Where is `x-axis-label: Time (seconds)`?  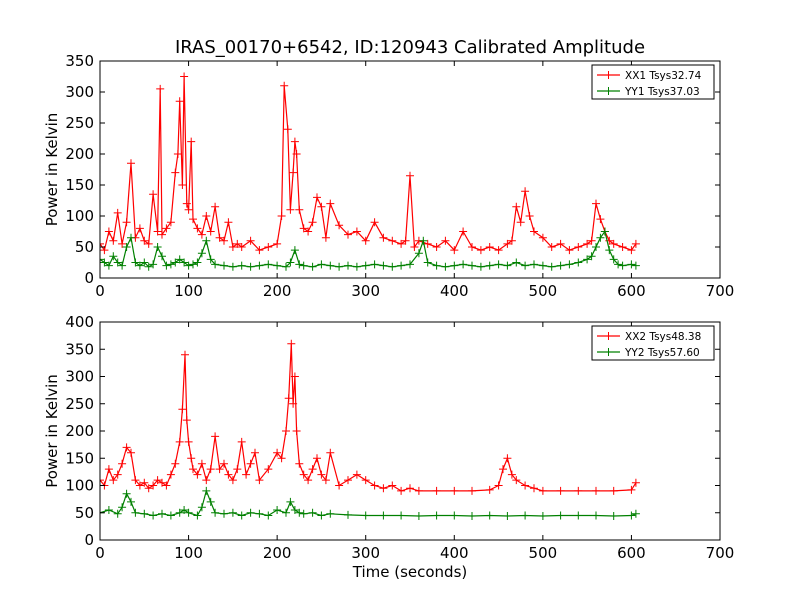 x-axis-label: Time (seconds) is located at coordinates (410, 572).